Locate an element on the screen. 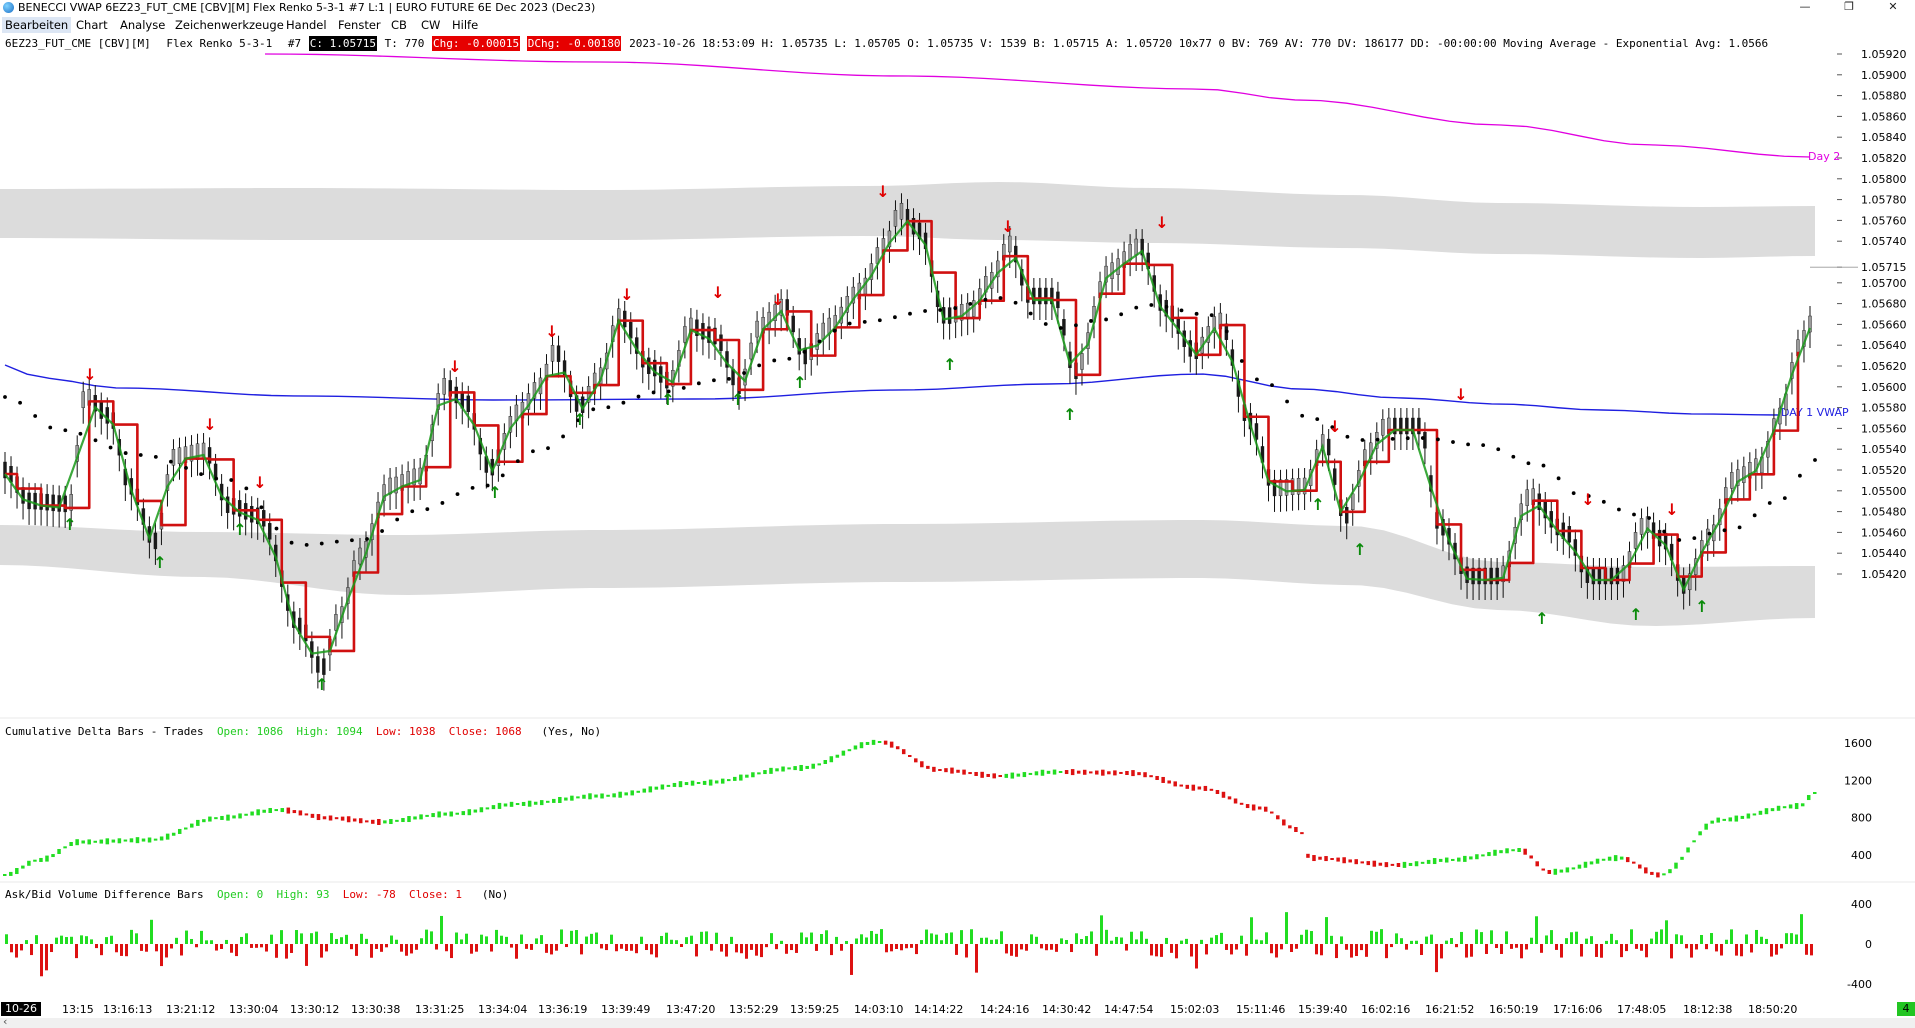  menu-hilfe: Hilfe is located at coordinates (465, 25).